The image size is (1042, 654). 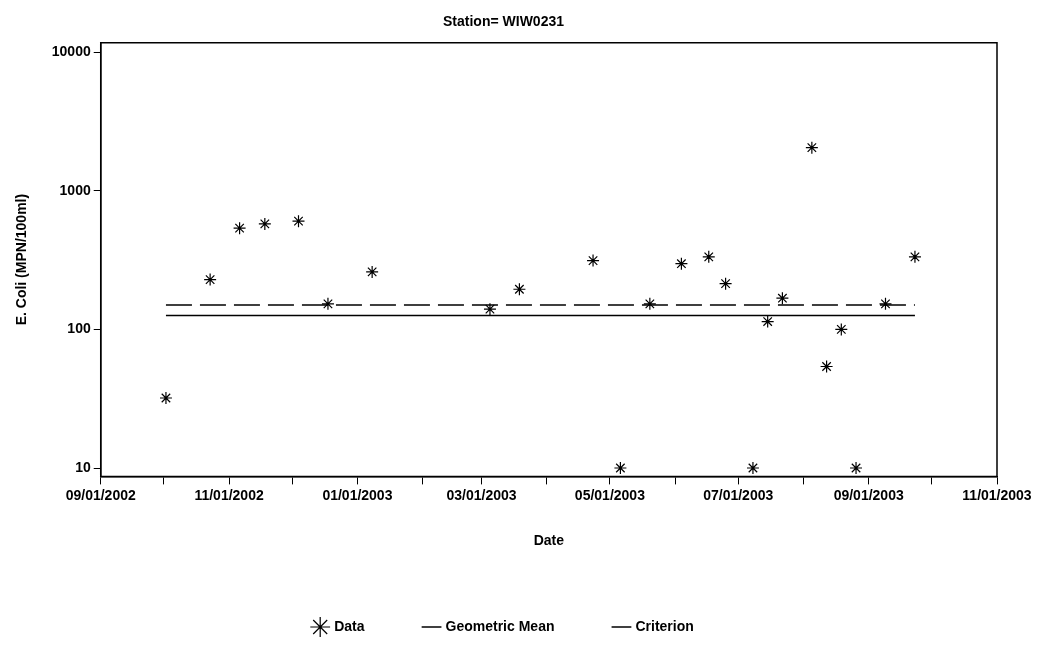 I want to click on x-tick-label: 05/01/2003, so click(x=610, y=494).